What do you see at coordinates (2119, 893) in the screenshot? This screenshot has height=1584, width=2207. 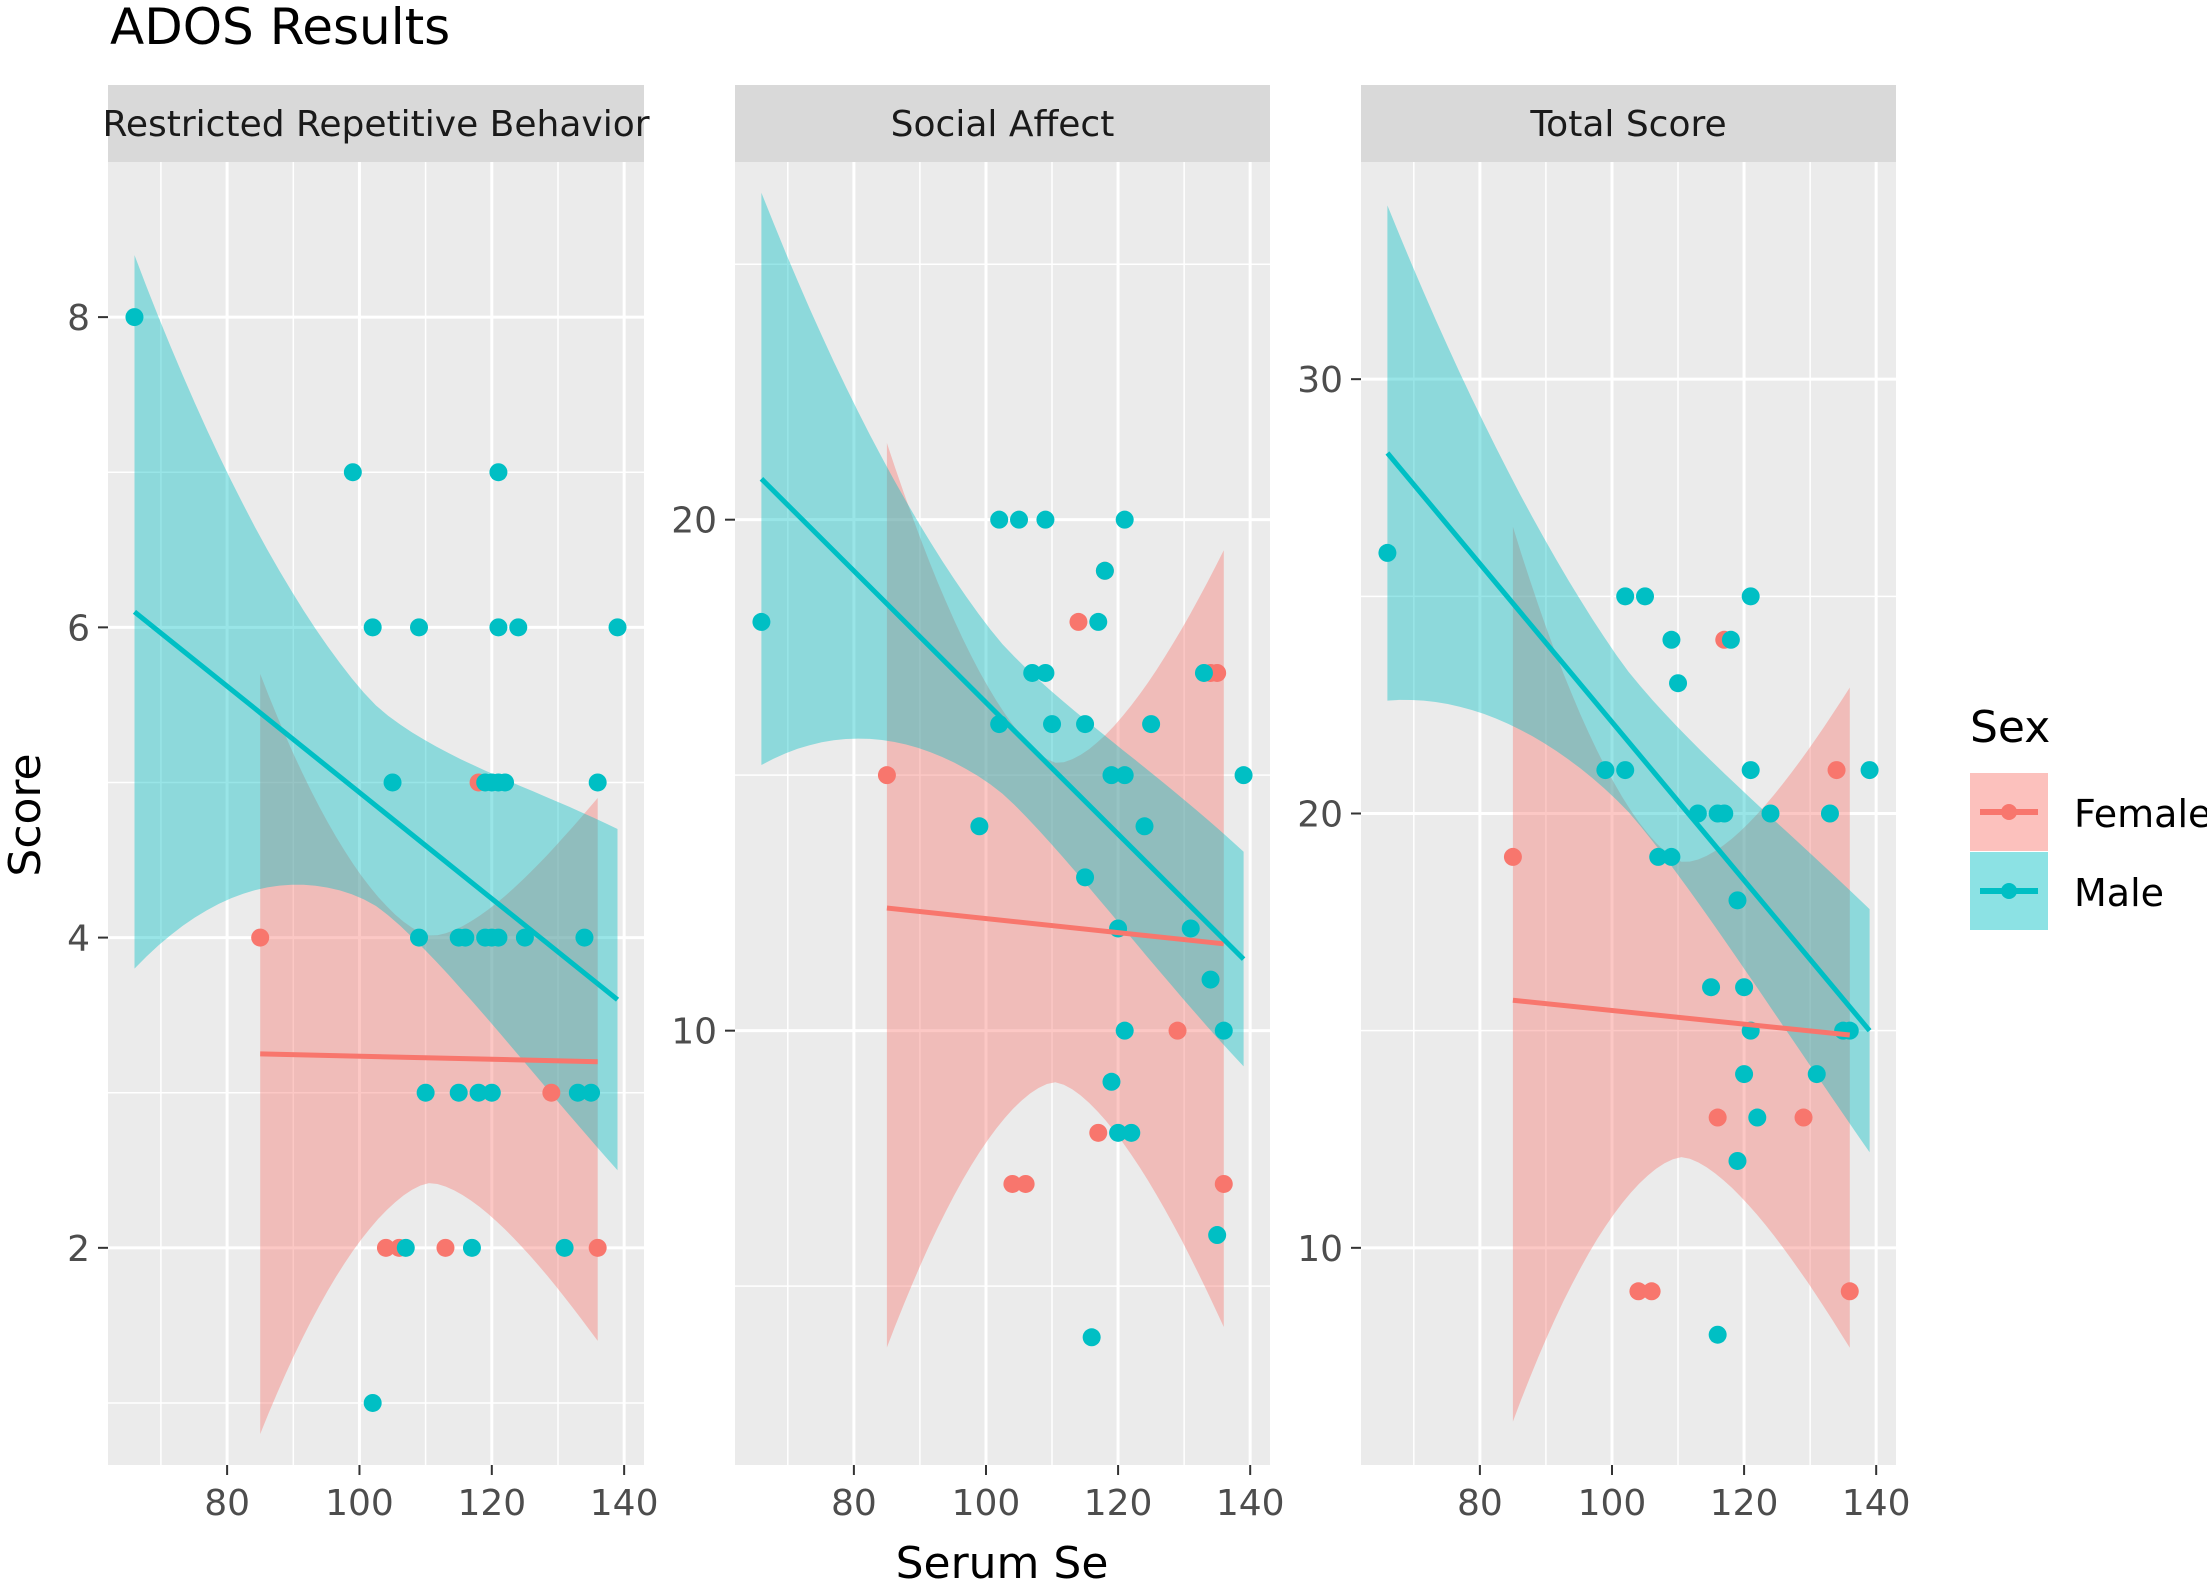 I see `legend-label-male: Male` at bounding box center [2119, 893].